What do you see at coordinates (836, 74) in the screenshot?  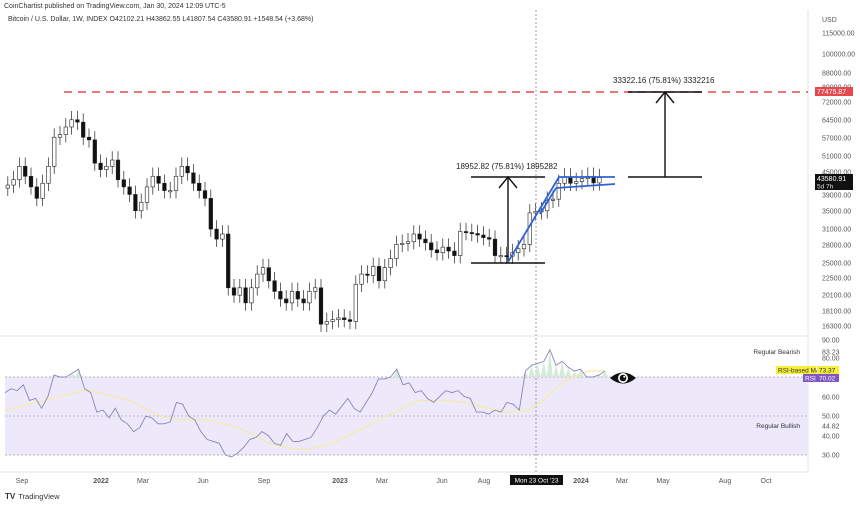 I see `price-tick: 88000.00` at bounding box center [836, 74].